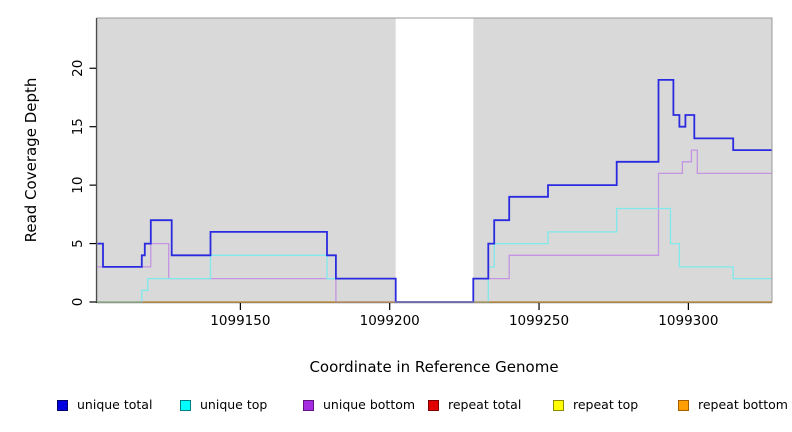  I want to click on y-tick-label: 15, so click(78, 126).